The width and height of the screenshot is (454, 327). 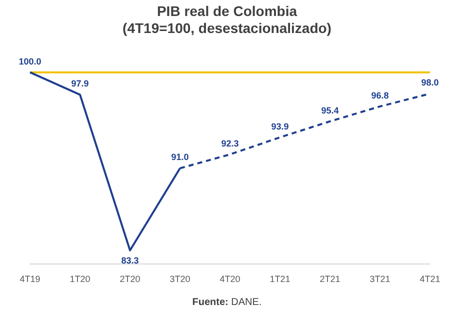 What do you see at coordinates (30, 61) in the screenshot?
I see `data-label: 100.0` at bounding box center [30, 61].